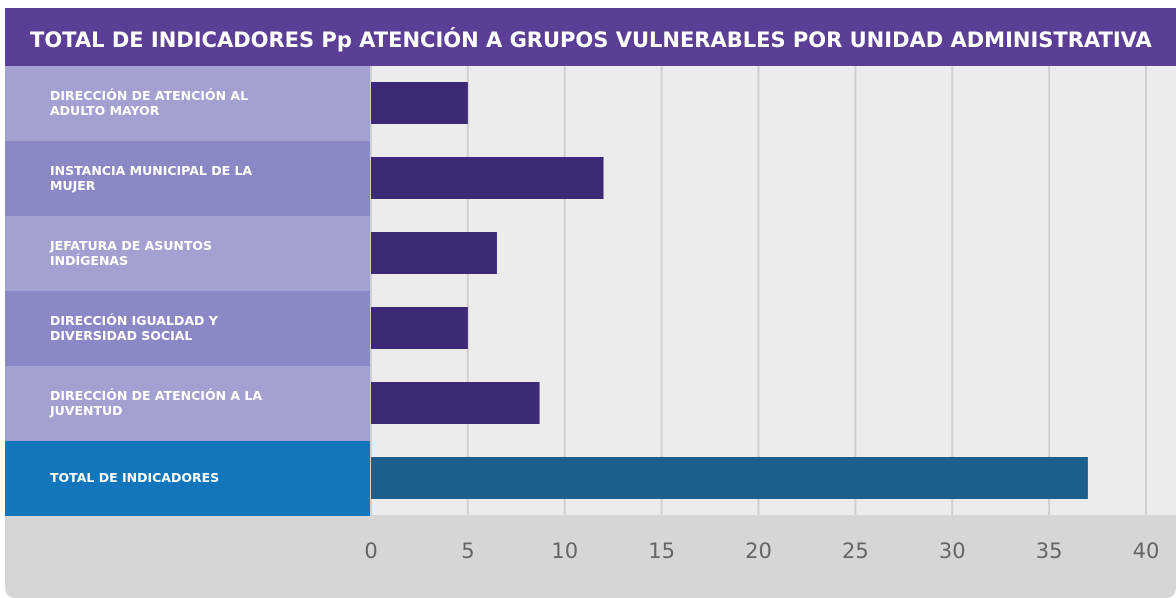  I want to click on x-tick-label: 0, so click(370, 551).